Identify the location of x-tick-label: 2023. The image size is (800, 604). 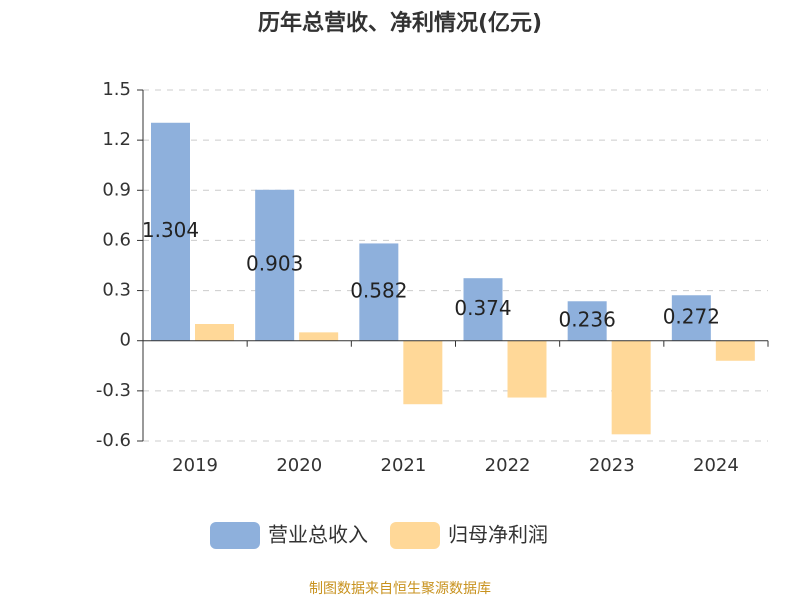
(612, 465).